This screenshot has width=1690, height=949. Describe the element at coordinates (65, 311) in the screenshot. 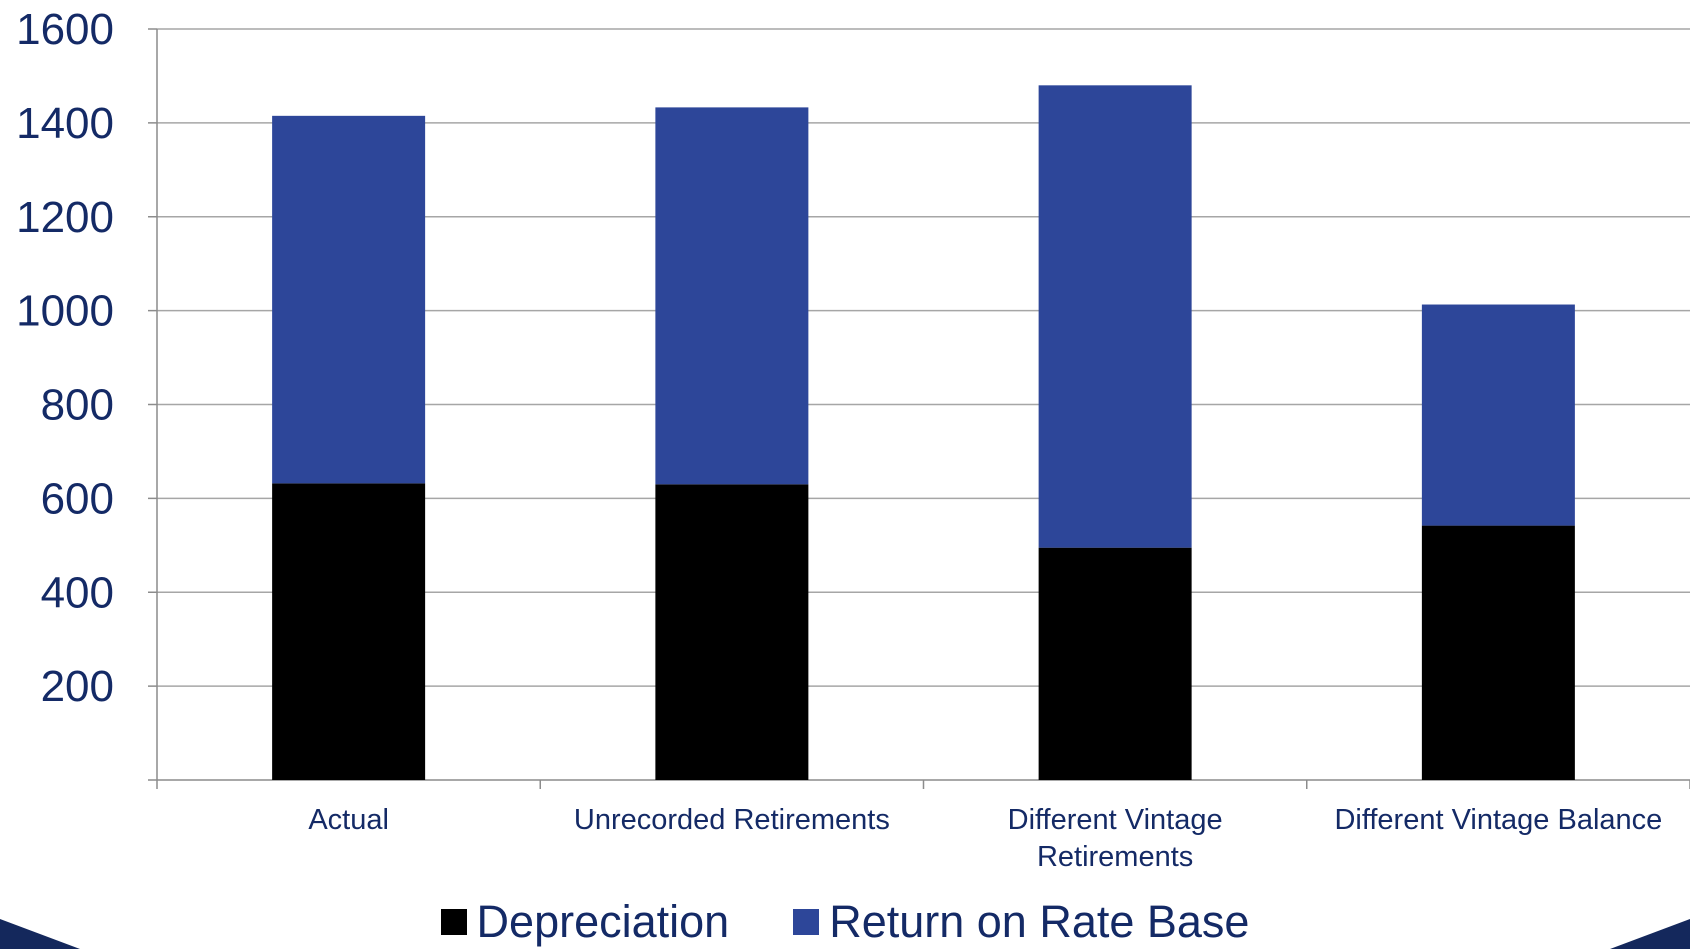

I see `y-tick-label-1000: 1000` at that location.